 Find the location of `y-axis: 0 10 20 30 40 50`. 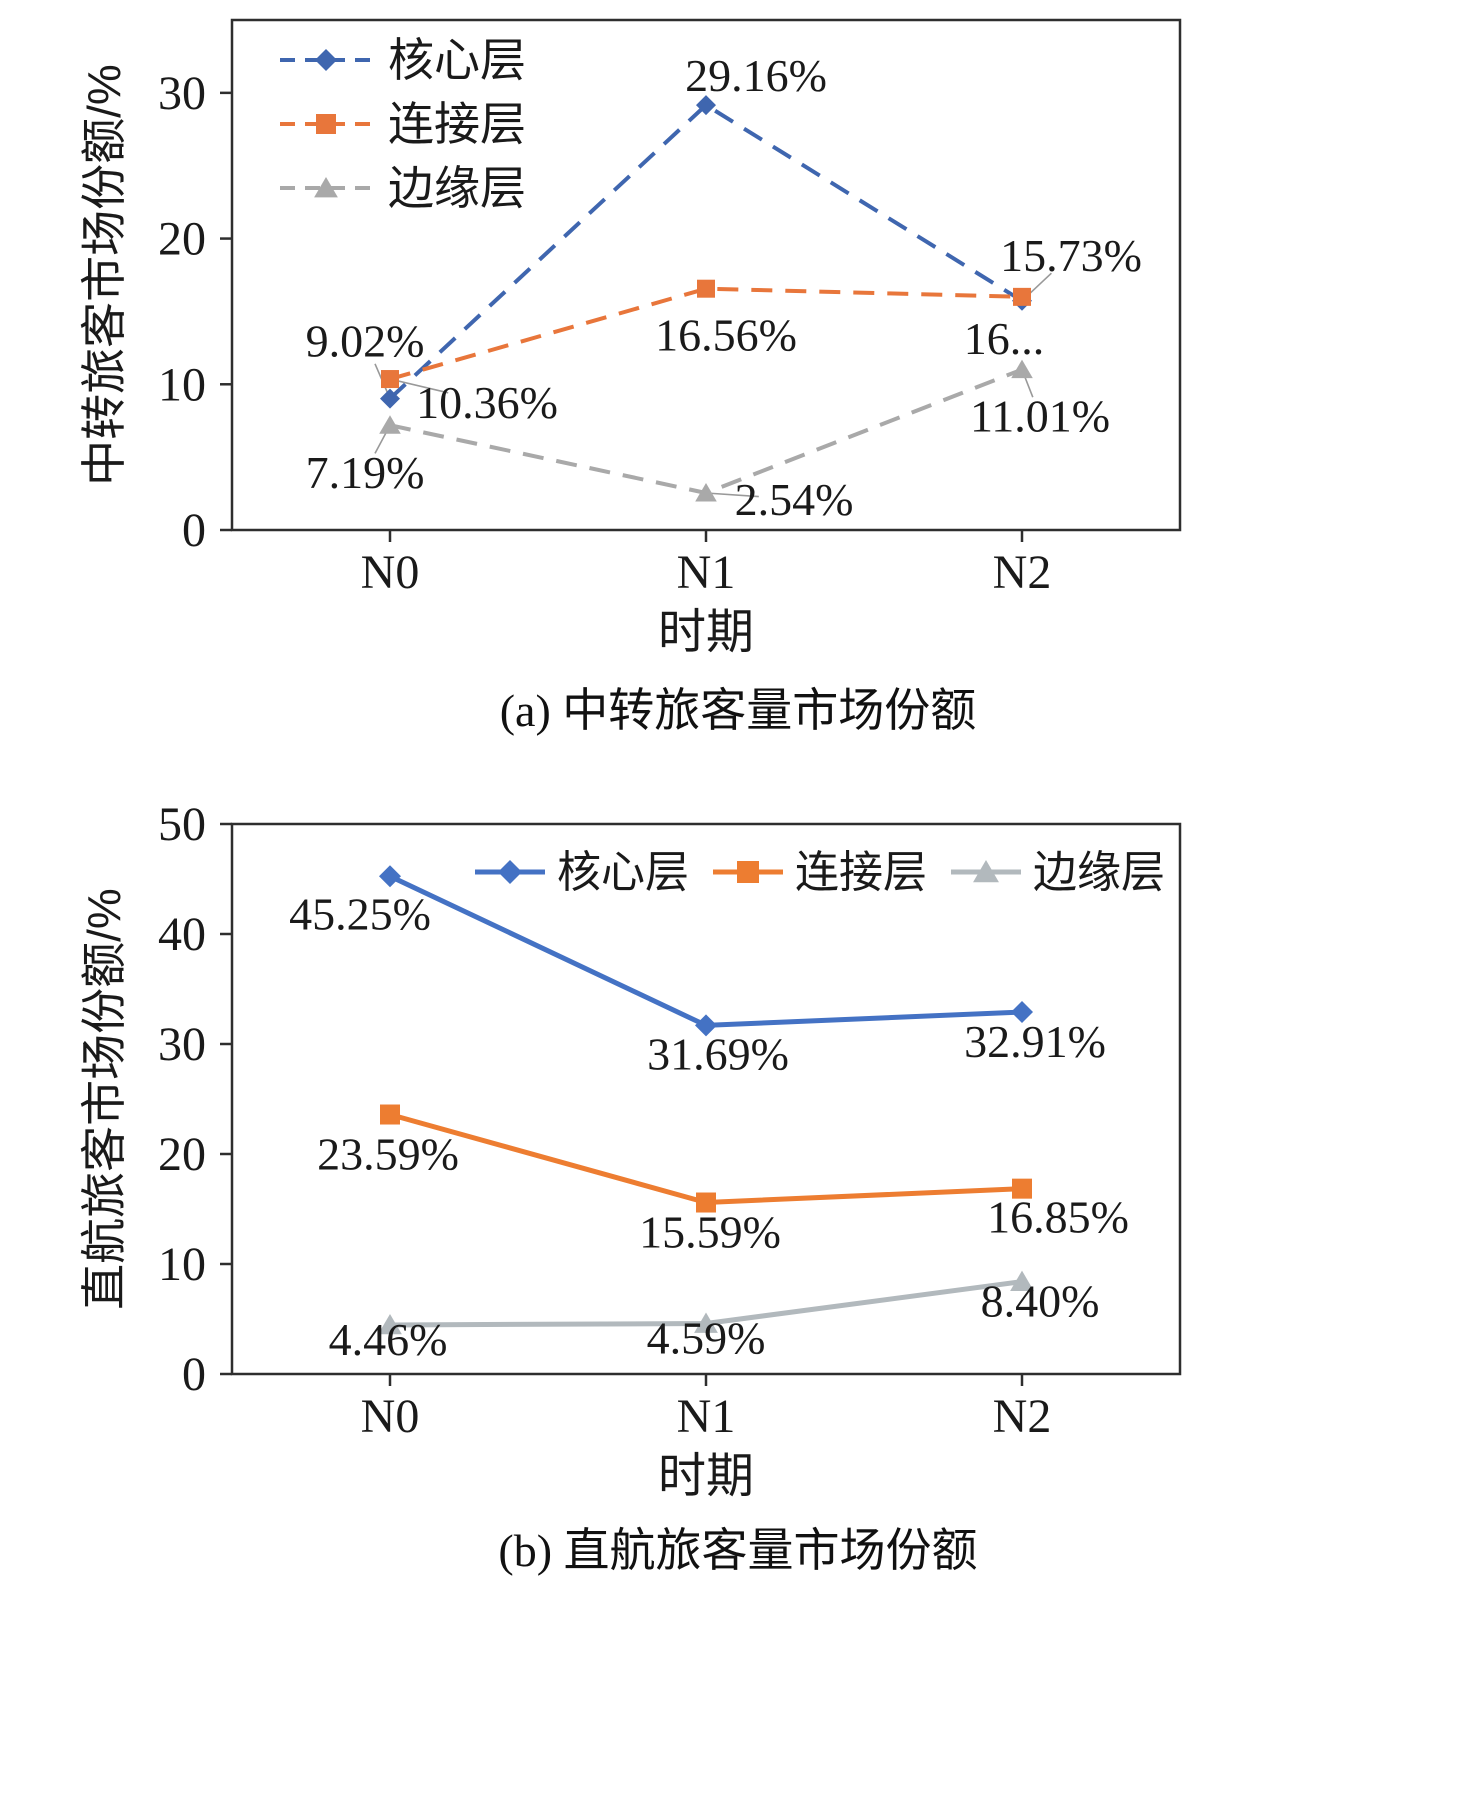

y-axis: 0 10 20 30 40 50 is located at coordinates (195, 1102).